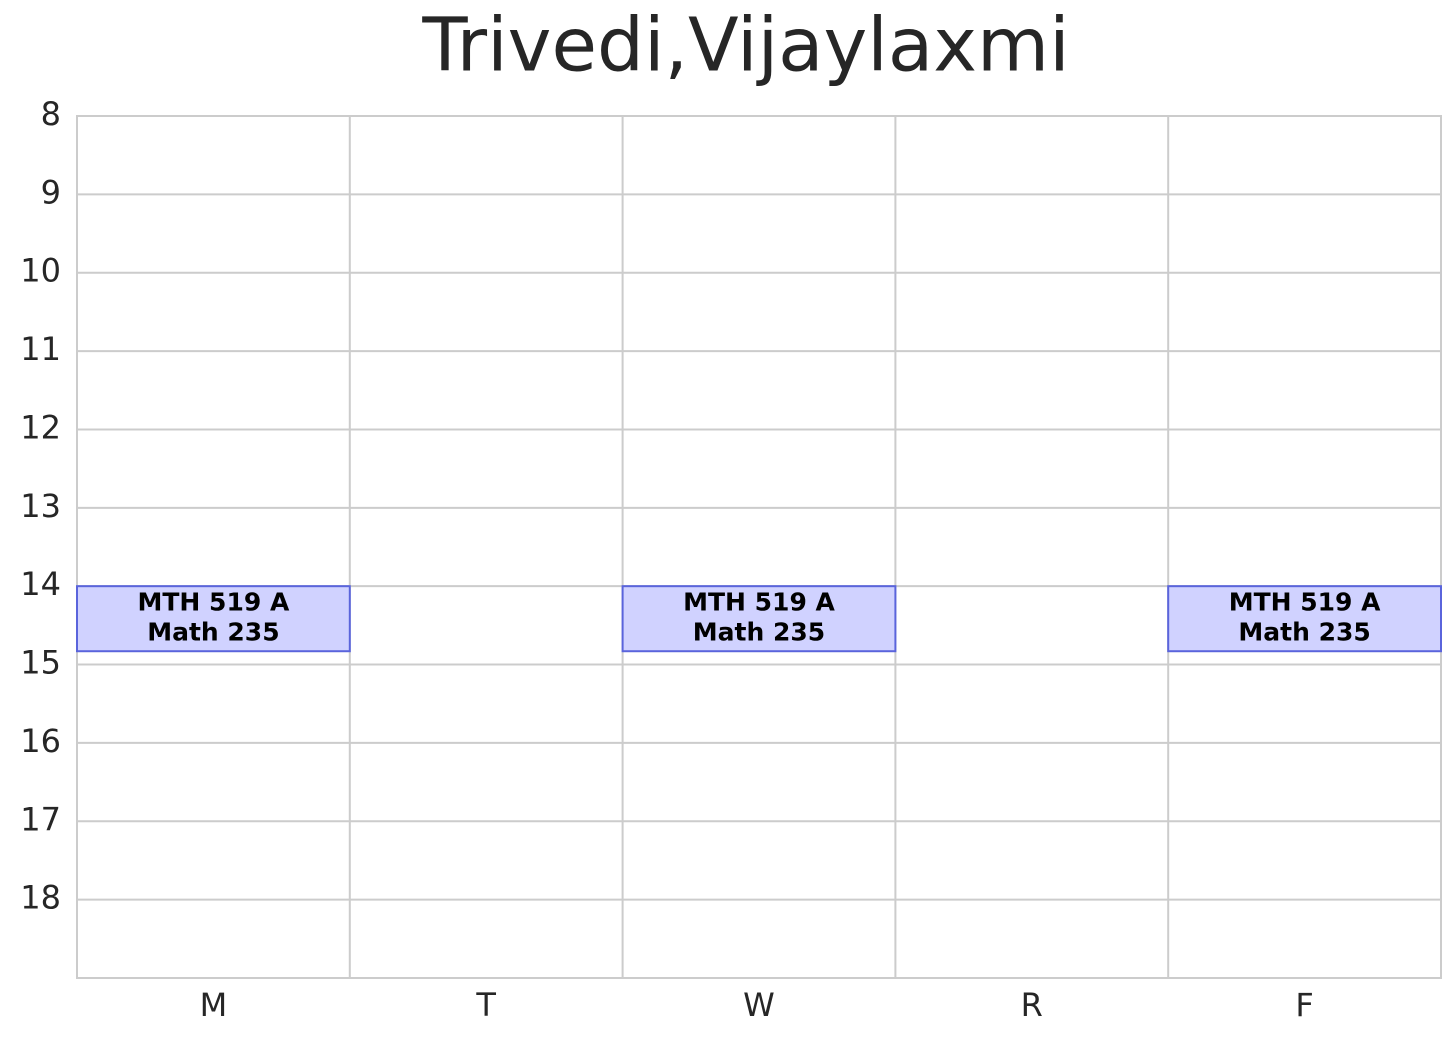 Image resolution: width=1456 pixels, height=1040 pixels. What do you see at coordinates (51, 114) in the screenshot?
I see `y-tick-label: 8` at bounding box center [51, 114].